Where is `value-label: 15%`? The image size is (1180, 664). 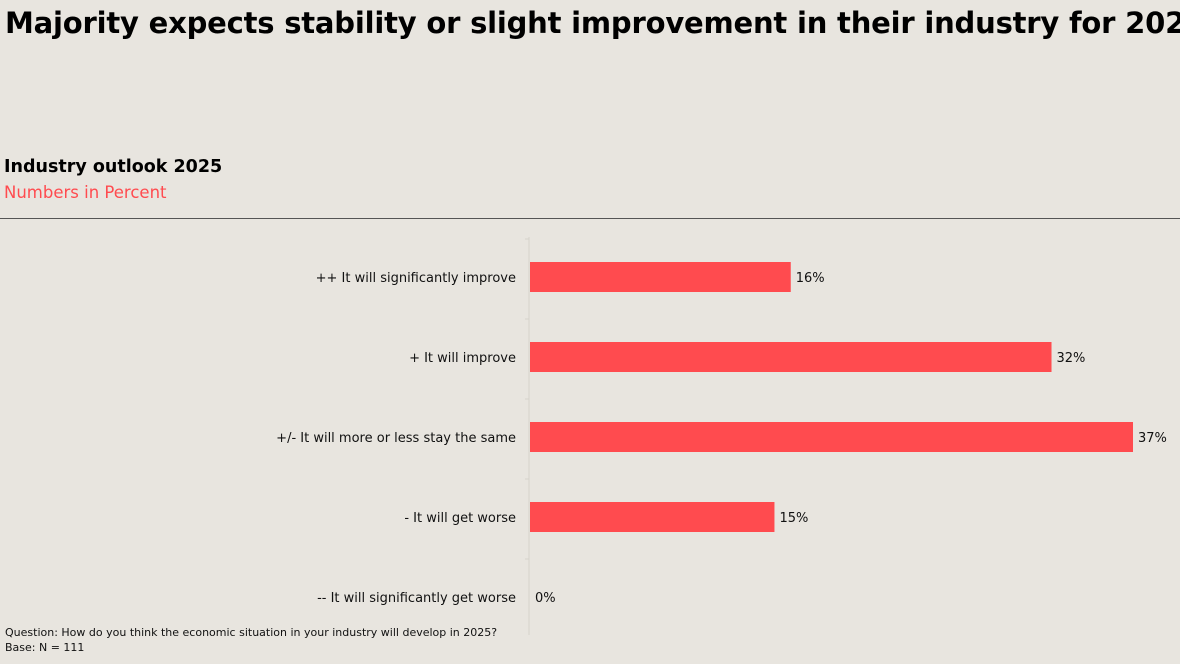
value-label: 15% is located at coordinates (793, 518).